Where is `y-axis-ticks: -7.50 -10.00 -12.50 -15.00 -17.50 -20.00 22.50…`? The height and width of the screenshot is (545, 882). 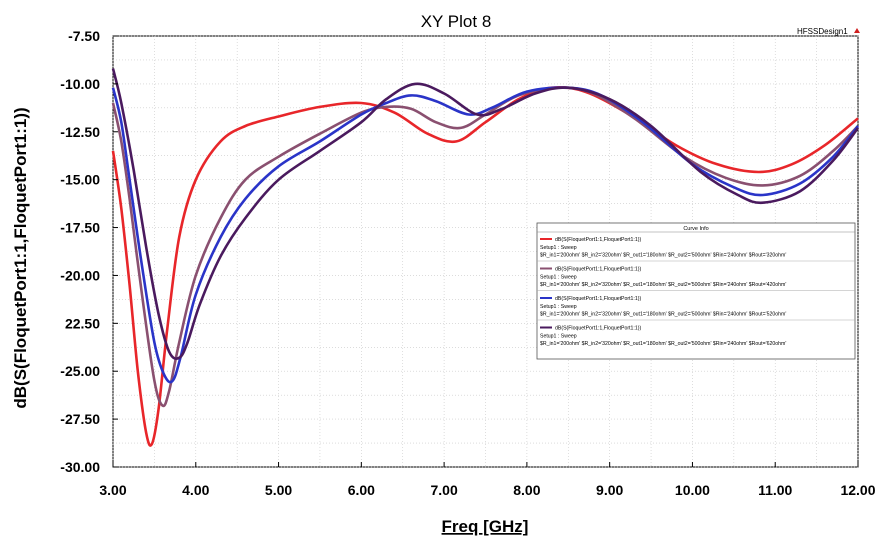 y-axis-ticks: -7.50 -10.00 -12.50 -15.00 -17.50 -20.00 22.50… is located at coordinates (89, 251).